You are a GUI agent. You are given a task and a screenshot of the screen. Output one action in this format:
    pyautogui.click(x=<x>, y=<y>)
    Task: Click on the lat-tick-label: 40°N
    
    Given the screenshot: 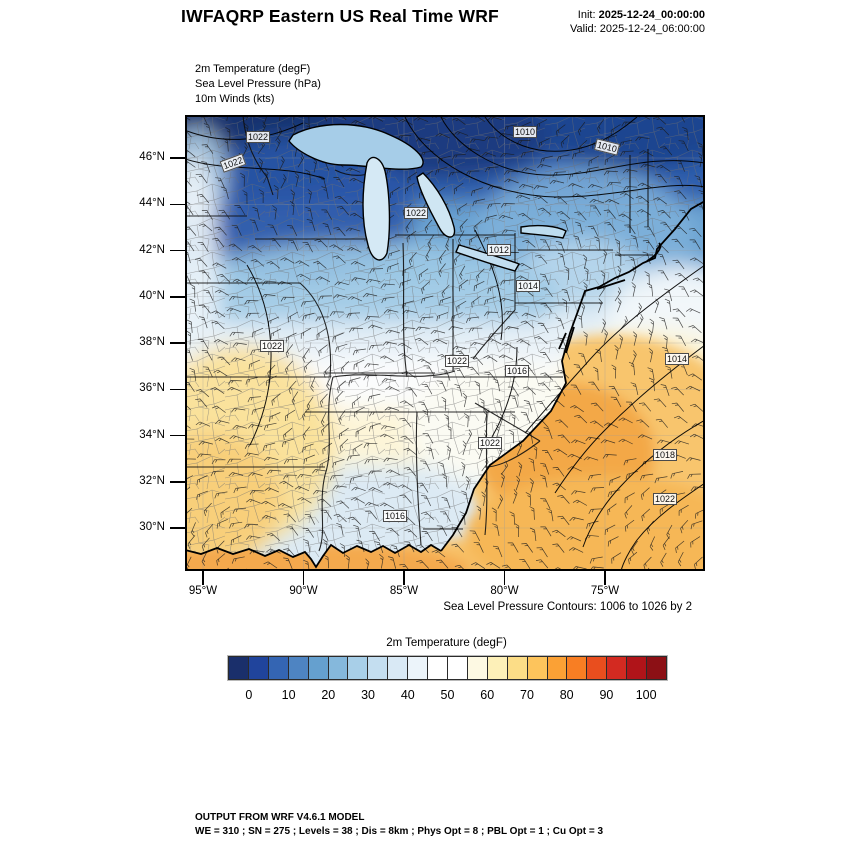 What is the action you would take?
    pyautogui.click(x=152, y=295)
    